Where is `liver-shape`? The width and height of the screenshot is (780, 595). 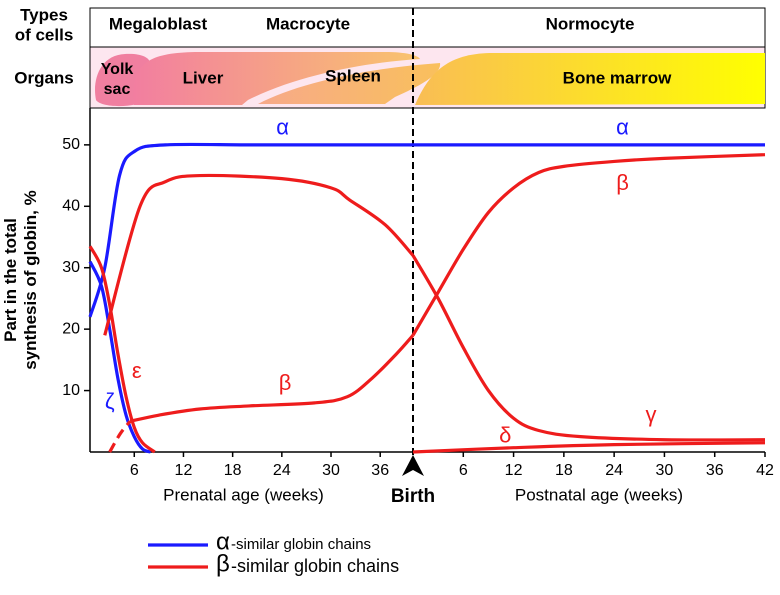 liver-shape is located at coordinates (276, 78).